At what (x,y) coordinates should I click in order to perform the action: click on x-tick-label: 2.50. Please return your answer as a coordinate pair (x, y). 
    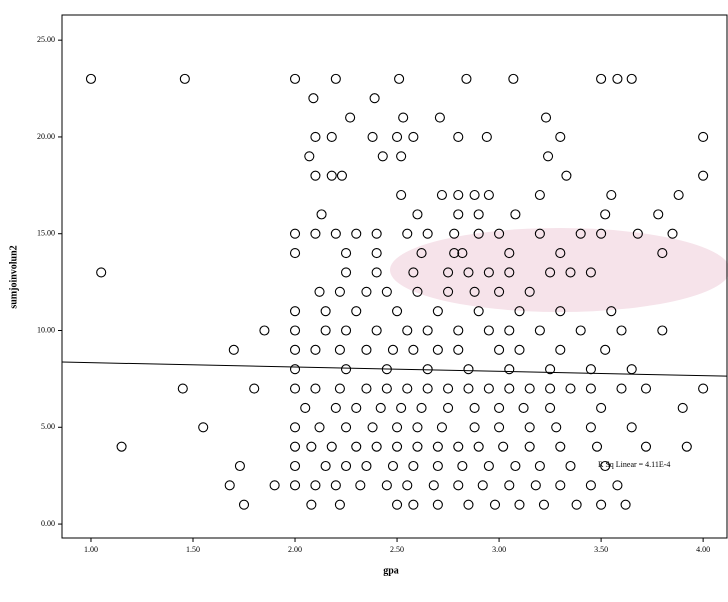
    Looking at the image, I should click on (397, 549).